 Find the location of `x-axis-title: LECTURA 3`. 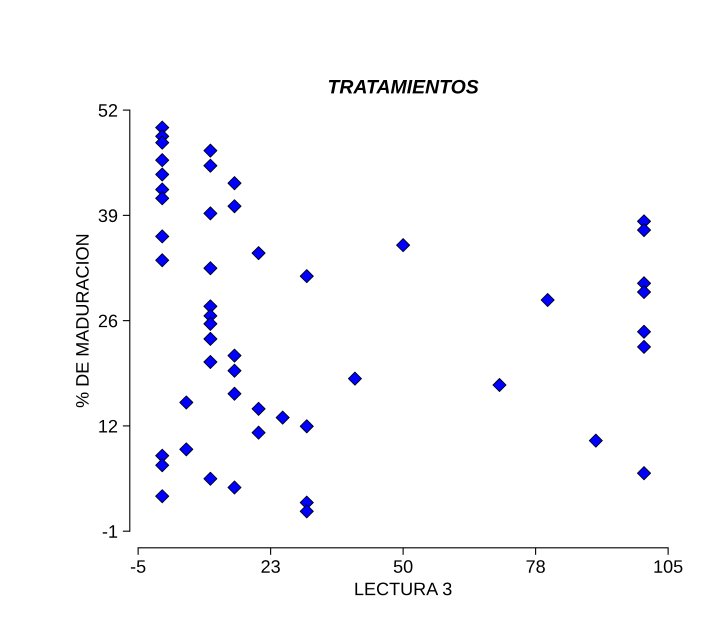

x-axis-title: LECTURA 3 is located at coordinates (403, 589).